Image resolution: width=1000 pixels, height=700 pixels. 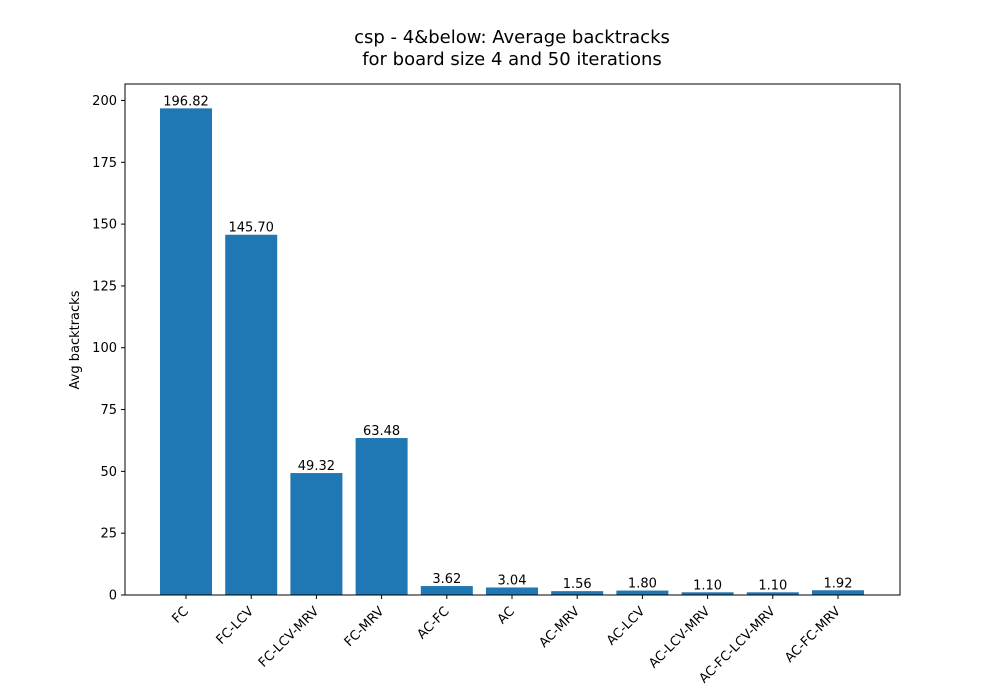 What do you see at coordinates (512, 591) in the screenshot?
I see `bar-ac` at bounding box center [512, 591].